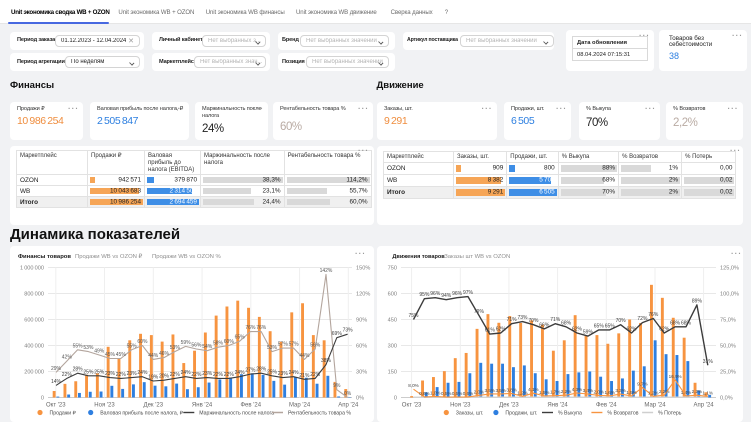 The image size is (751, 422). Describe the element at coordinates (56, 369) in the screenshot. I see `svg-text: 29%` at that location.